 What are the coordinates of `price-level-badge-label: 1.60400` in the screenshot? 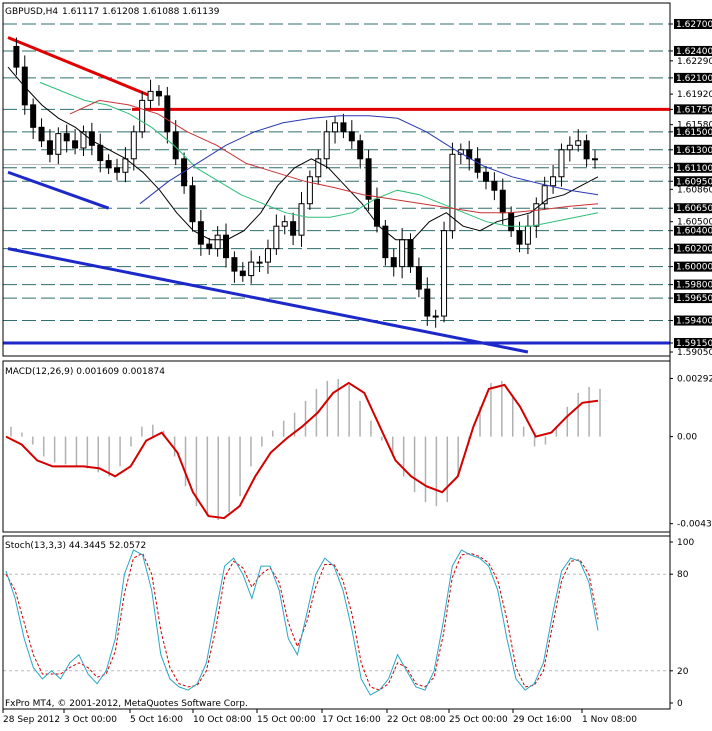 It's located at (694, 232).